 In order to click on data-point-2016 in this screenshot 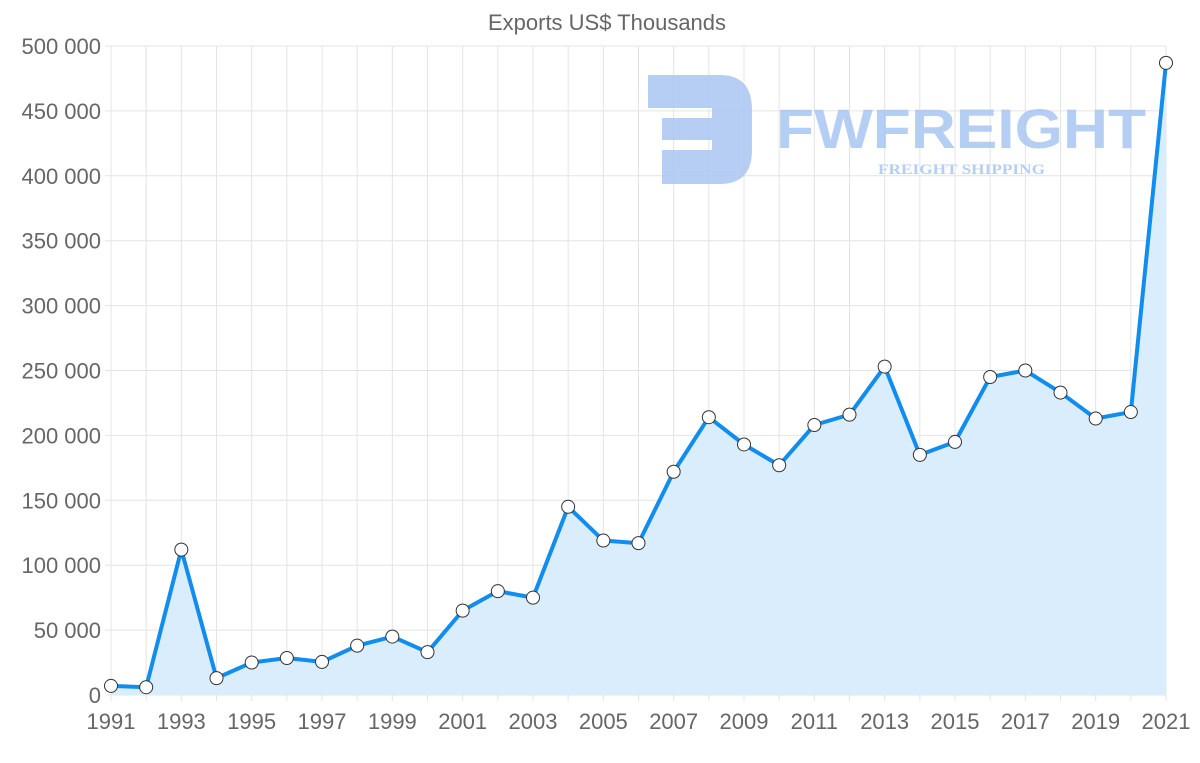, I will do `click(990, 376)`.